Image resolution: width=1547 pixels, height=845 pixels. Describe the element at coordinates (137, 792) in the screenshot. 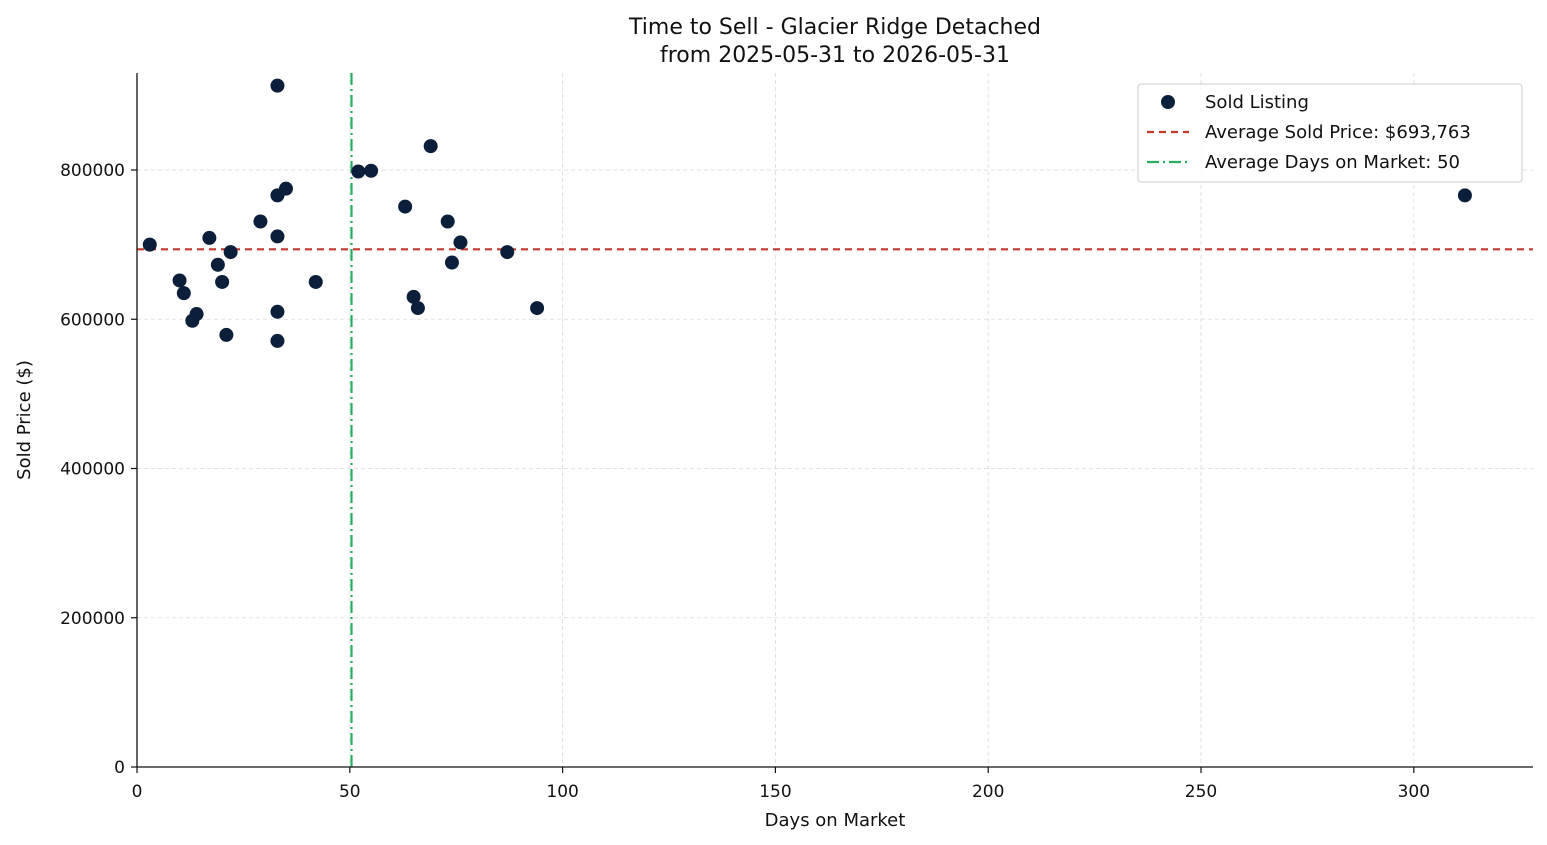

I see `x-tick-label: 0` at that location.